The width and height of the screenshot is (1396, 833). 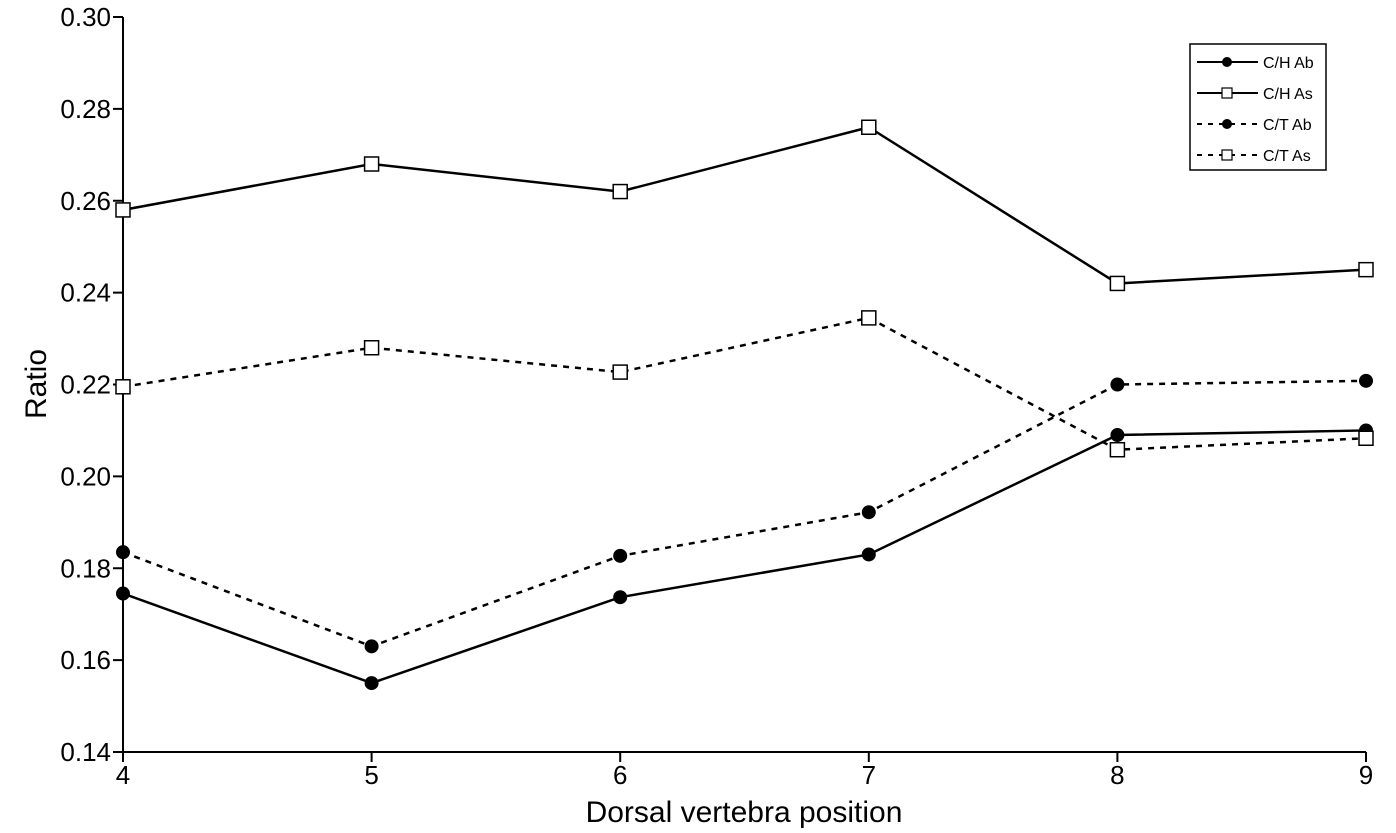 I want to click on y-ticks: 0.14 0.16 0.18 0.20 0.22 0.24 0.26 0.28 0.30, so click(x=91, y=384).